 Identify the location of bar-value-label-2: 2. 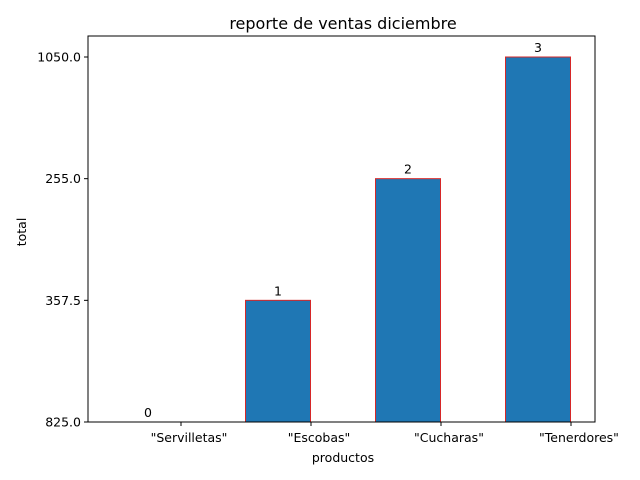
(408, 169).